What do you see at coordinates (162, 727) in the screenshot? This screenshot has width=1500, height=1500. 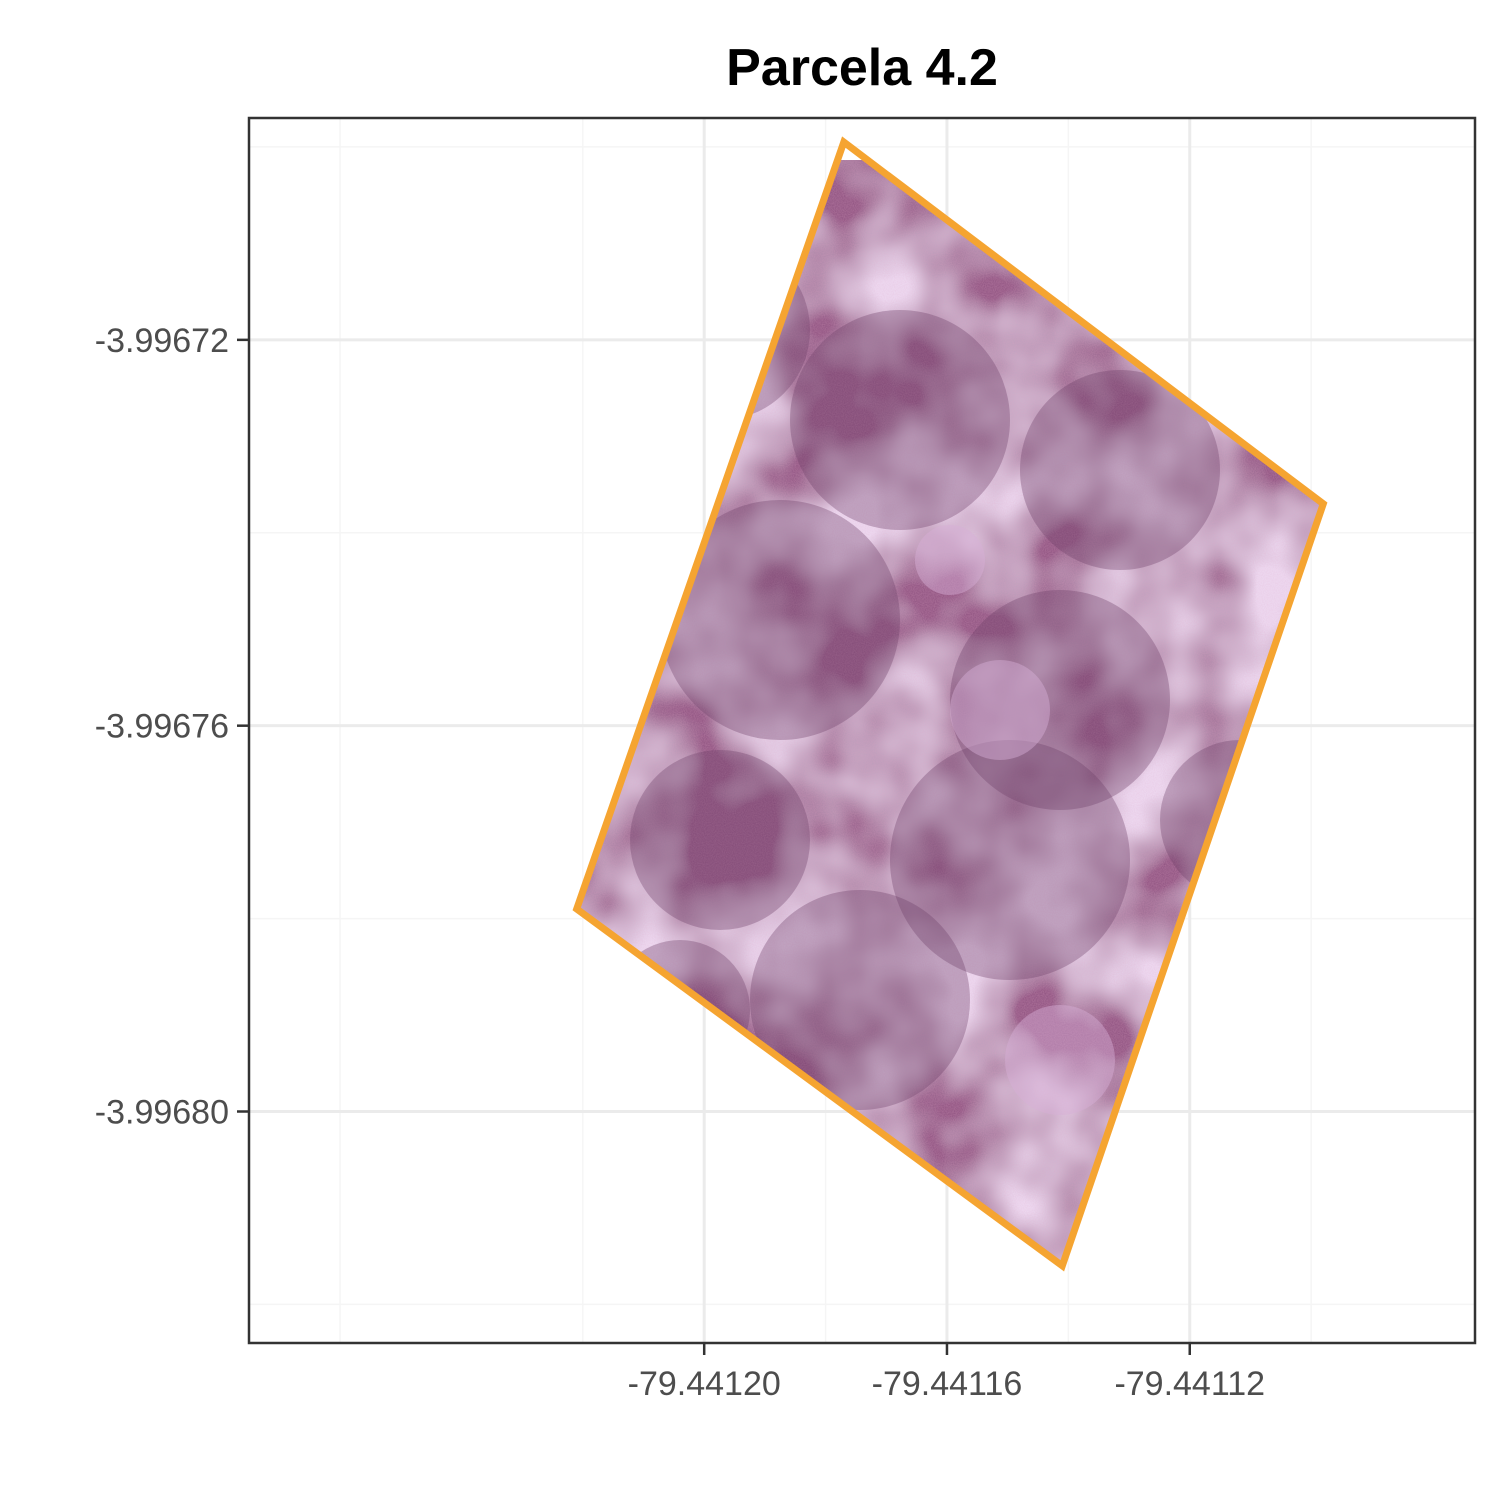 I see `y-tick-label: -3.99676` at bounding box center [162, 727].